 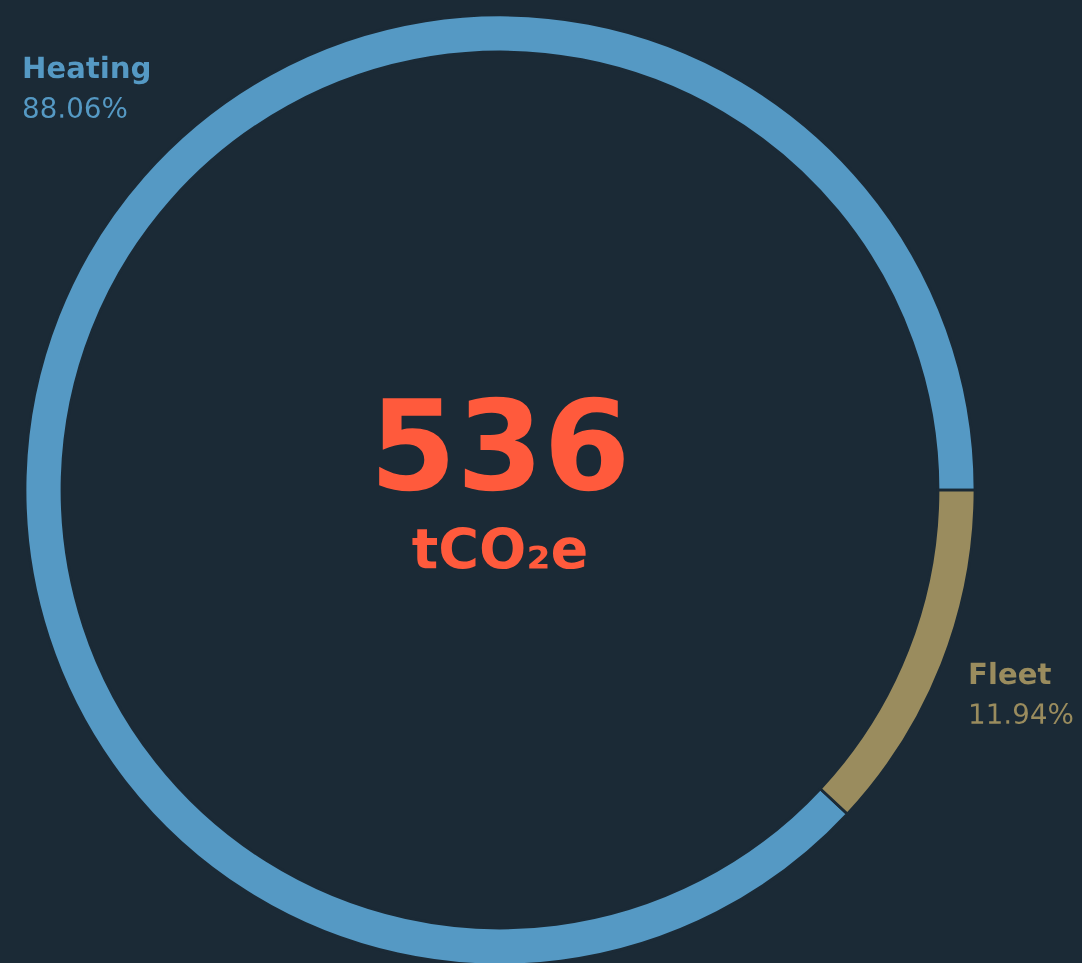 What do you see at coordinates (1010, 673) in the screenshot?
I see `slice-label: Fleet` at bounding box center [1010, 673].